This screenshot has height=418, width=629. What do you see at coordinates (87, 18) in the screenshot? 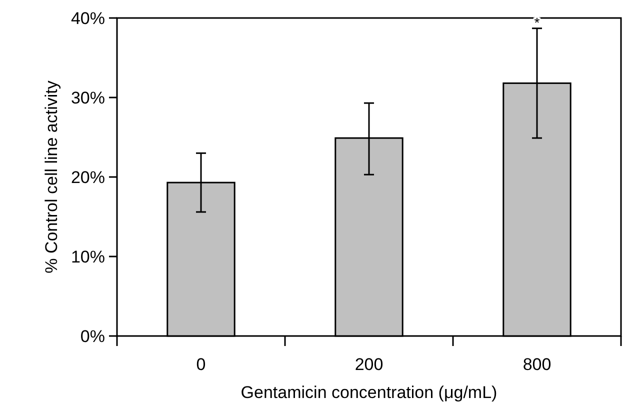
I see `y-tick-label: 40%` at bounding box center [87, 18].